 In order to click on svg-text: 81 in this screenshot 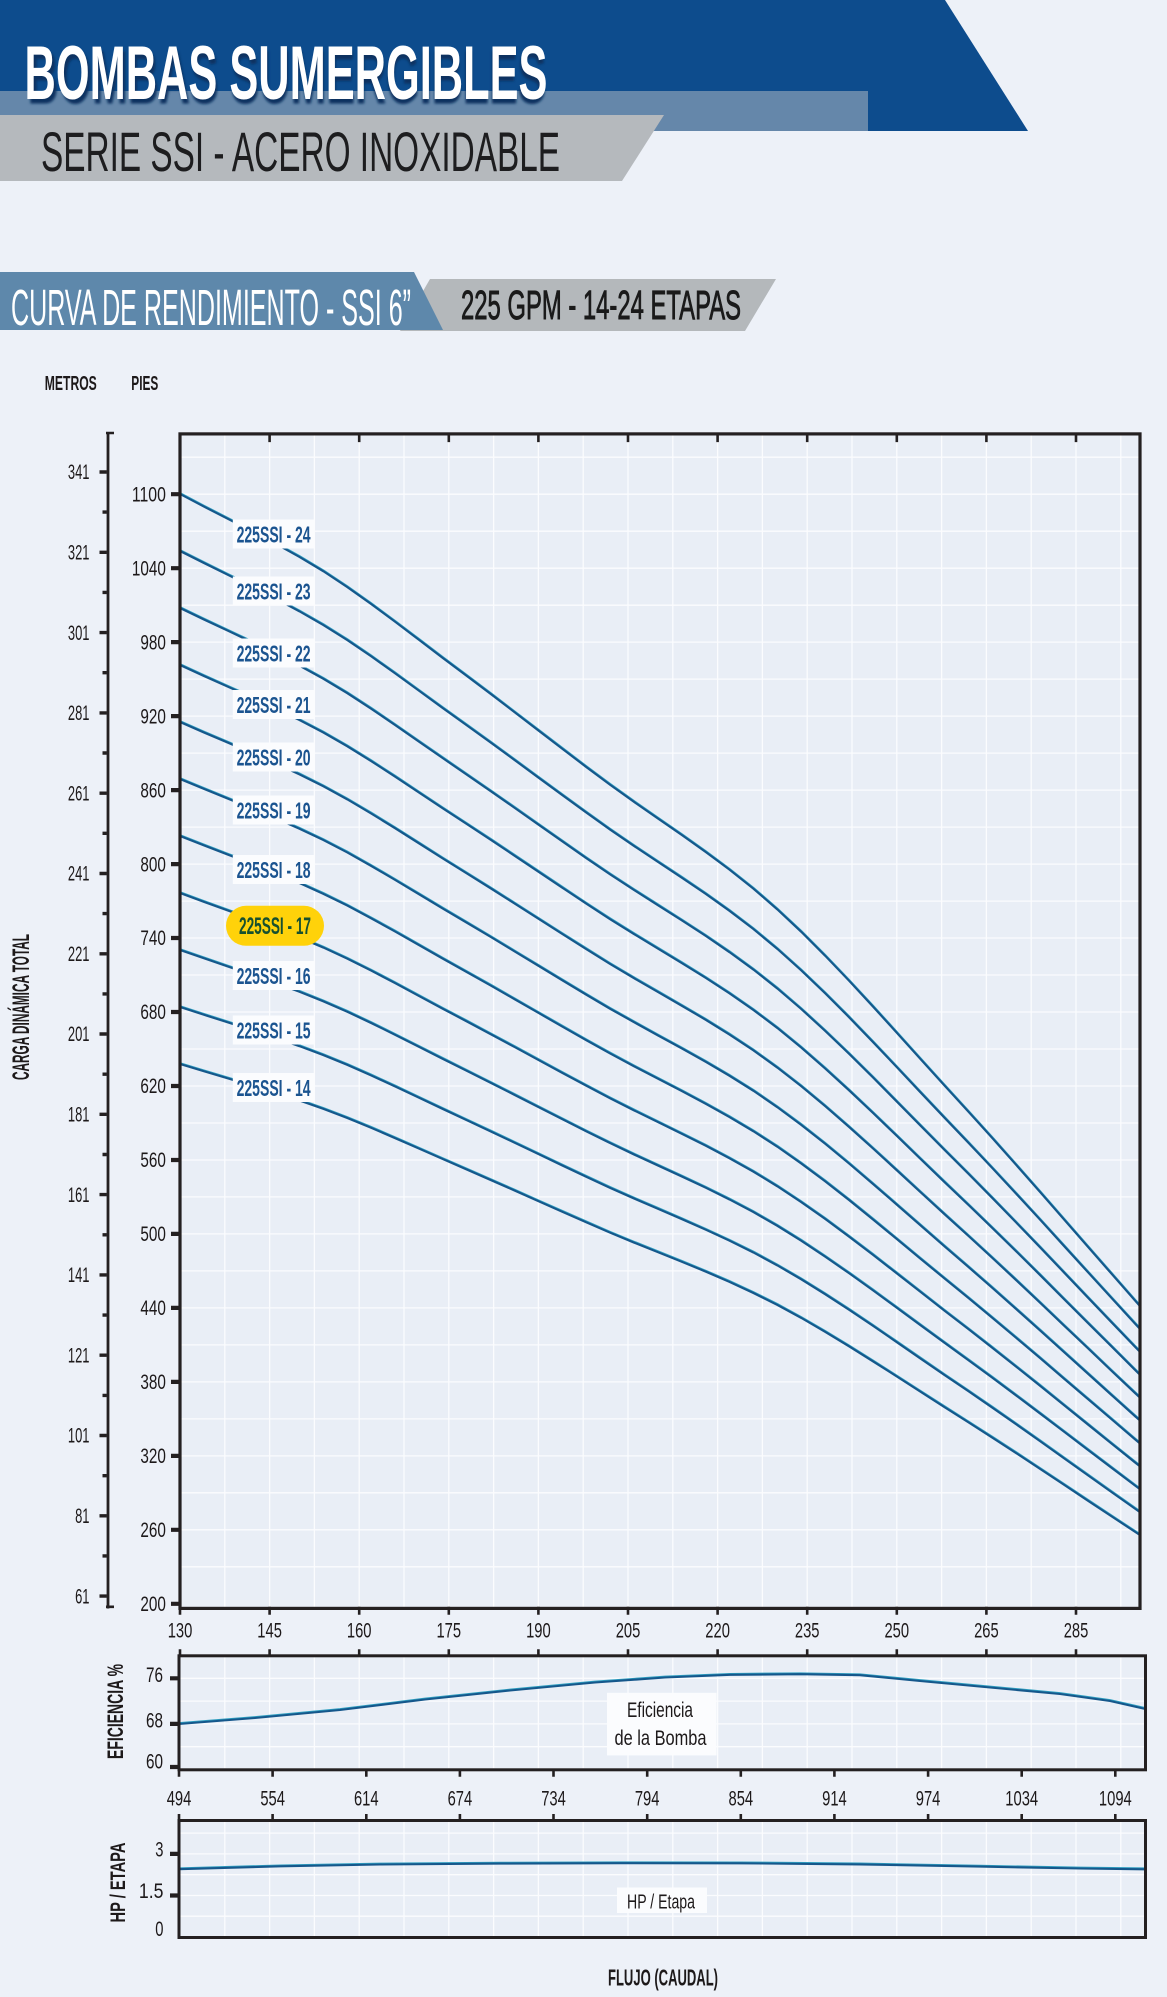, I will do `click(82, 1516)`.